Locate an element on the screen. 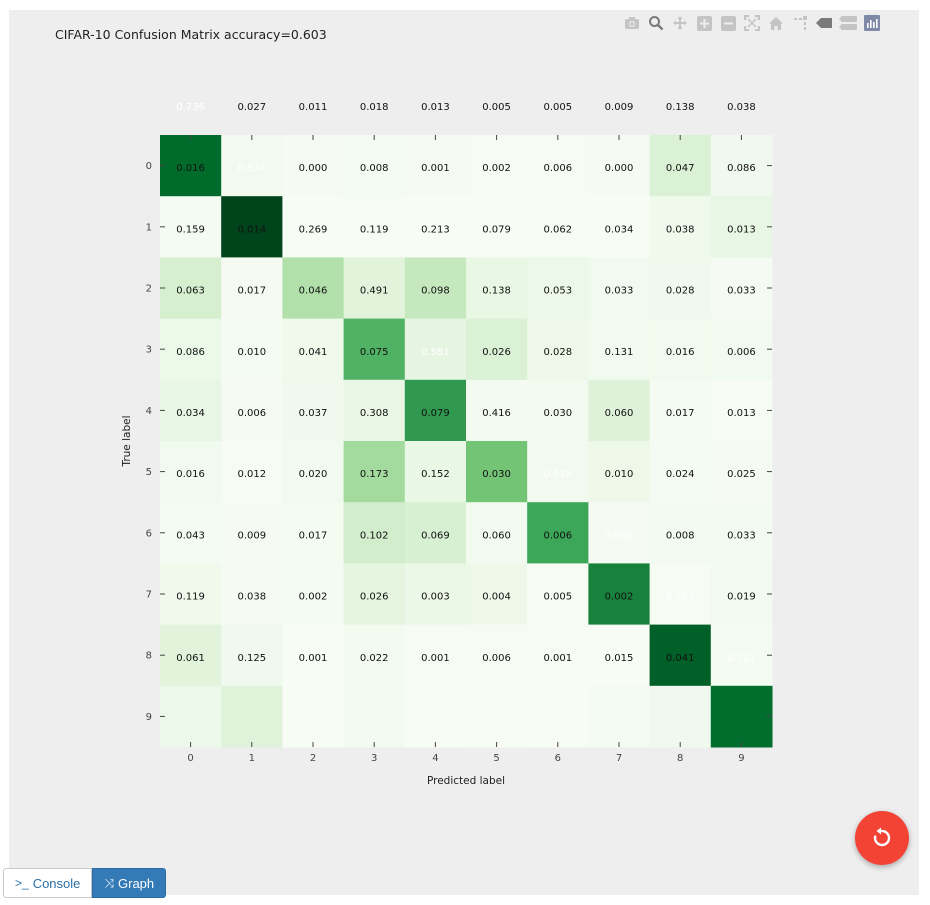 The height and width of the screenshot is (905, 930). zoom-in-icon is located at coordinates (704, 23).